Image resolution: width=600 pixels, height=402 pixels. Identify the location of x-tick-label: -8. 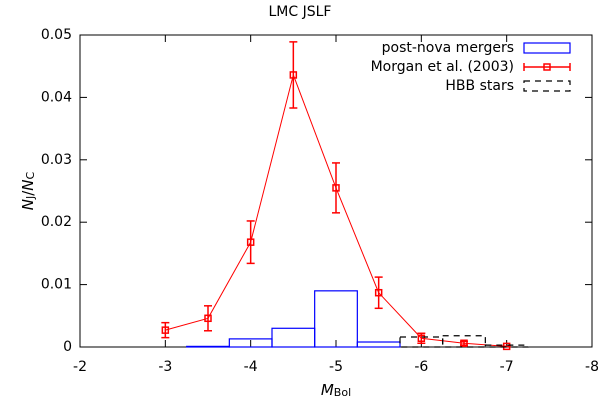
(592, 367).